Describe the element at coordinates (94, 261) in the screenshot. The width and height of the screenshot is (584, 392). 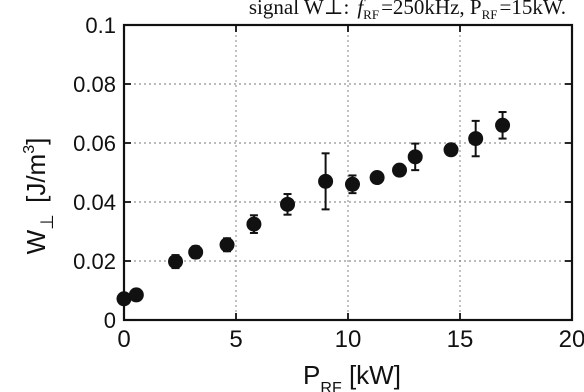
I see `y-tick-label: 0.02` at that location.